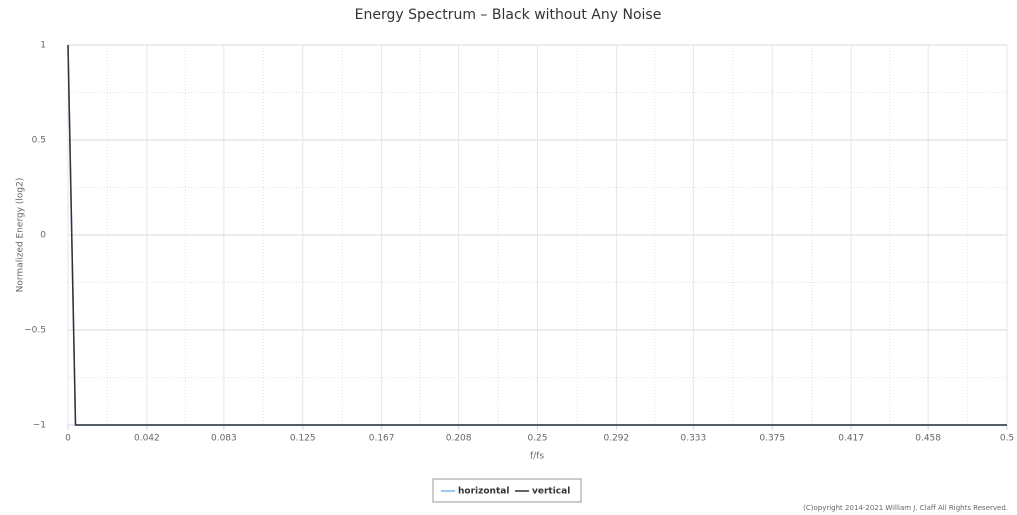 Image resolution: width=1017 pixels, height=515 pixels. I want to click on x-tick-label: 0.125, so click(303, 439).